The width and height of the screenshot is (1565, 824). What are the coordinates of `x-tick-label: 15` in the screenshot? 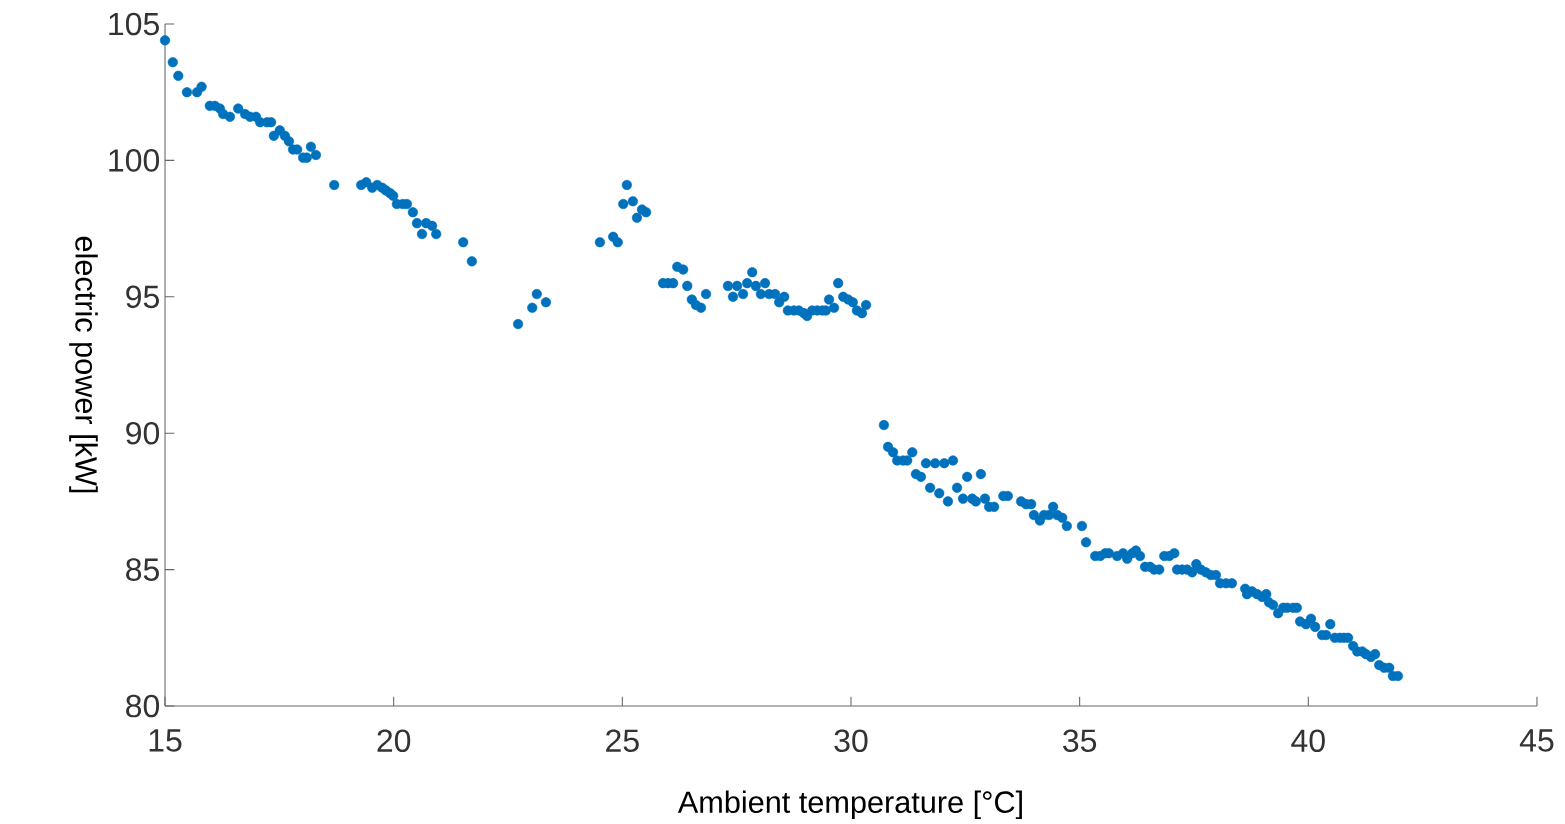 It's located at (165, 740).